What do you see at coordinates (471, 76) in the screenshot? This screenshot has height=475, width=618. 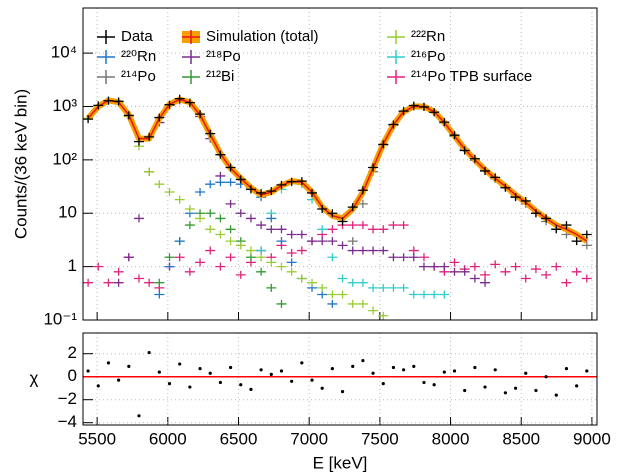 I see `legend-label: ²¹⁴Po TPB surface` at bounding box center [471, 76].